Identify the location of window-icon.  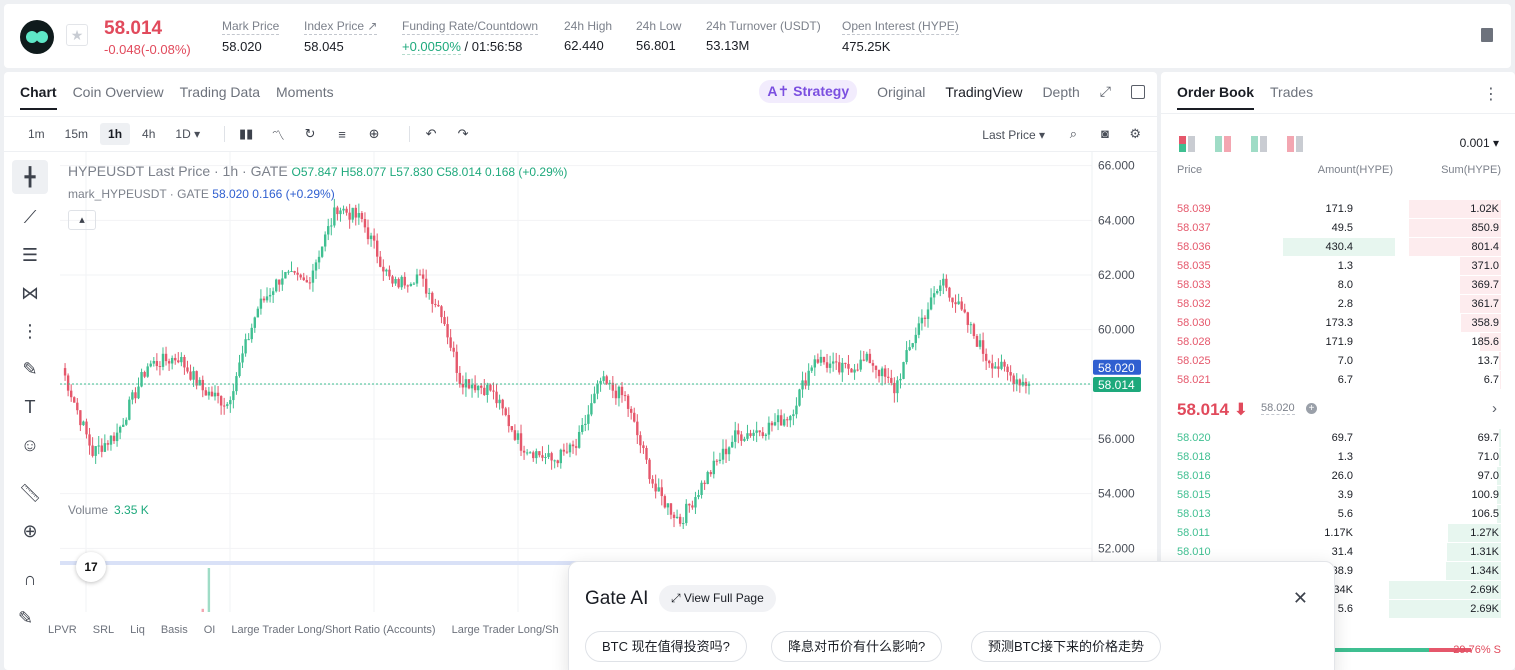
(1138, 91).